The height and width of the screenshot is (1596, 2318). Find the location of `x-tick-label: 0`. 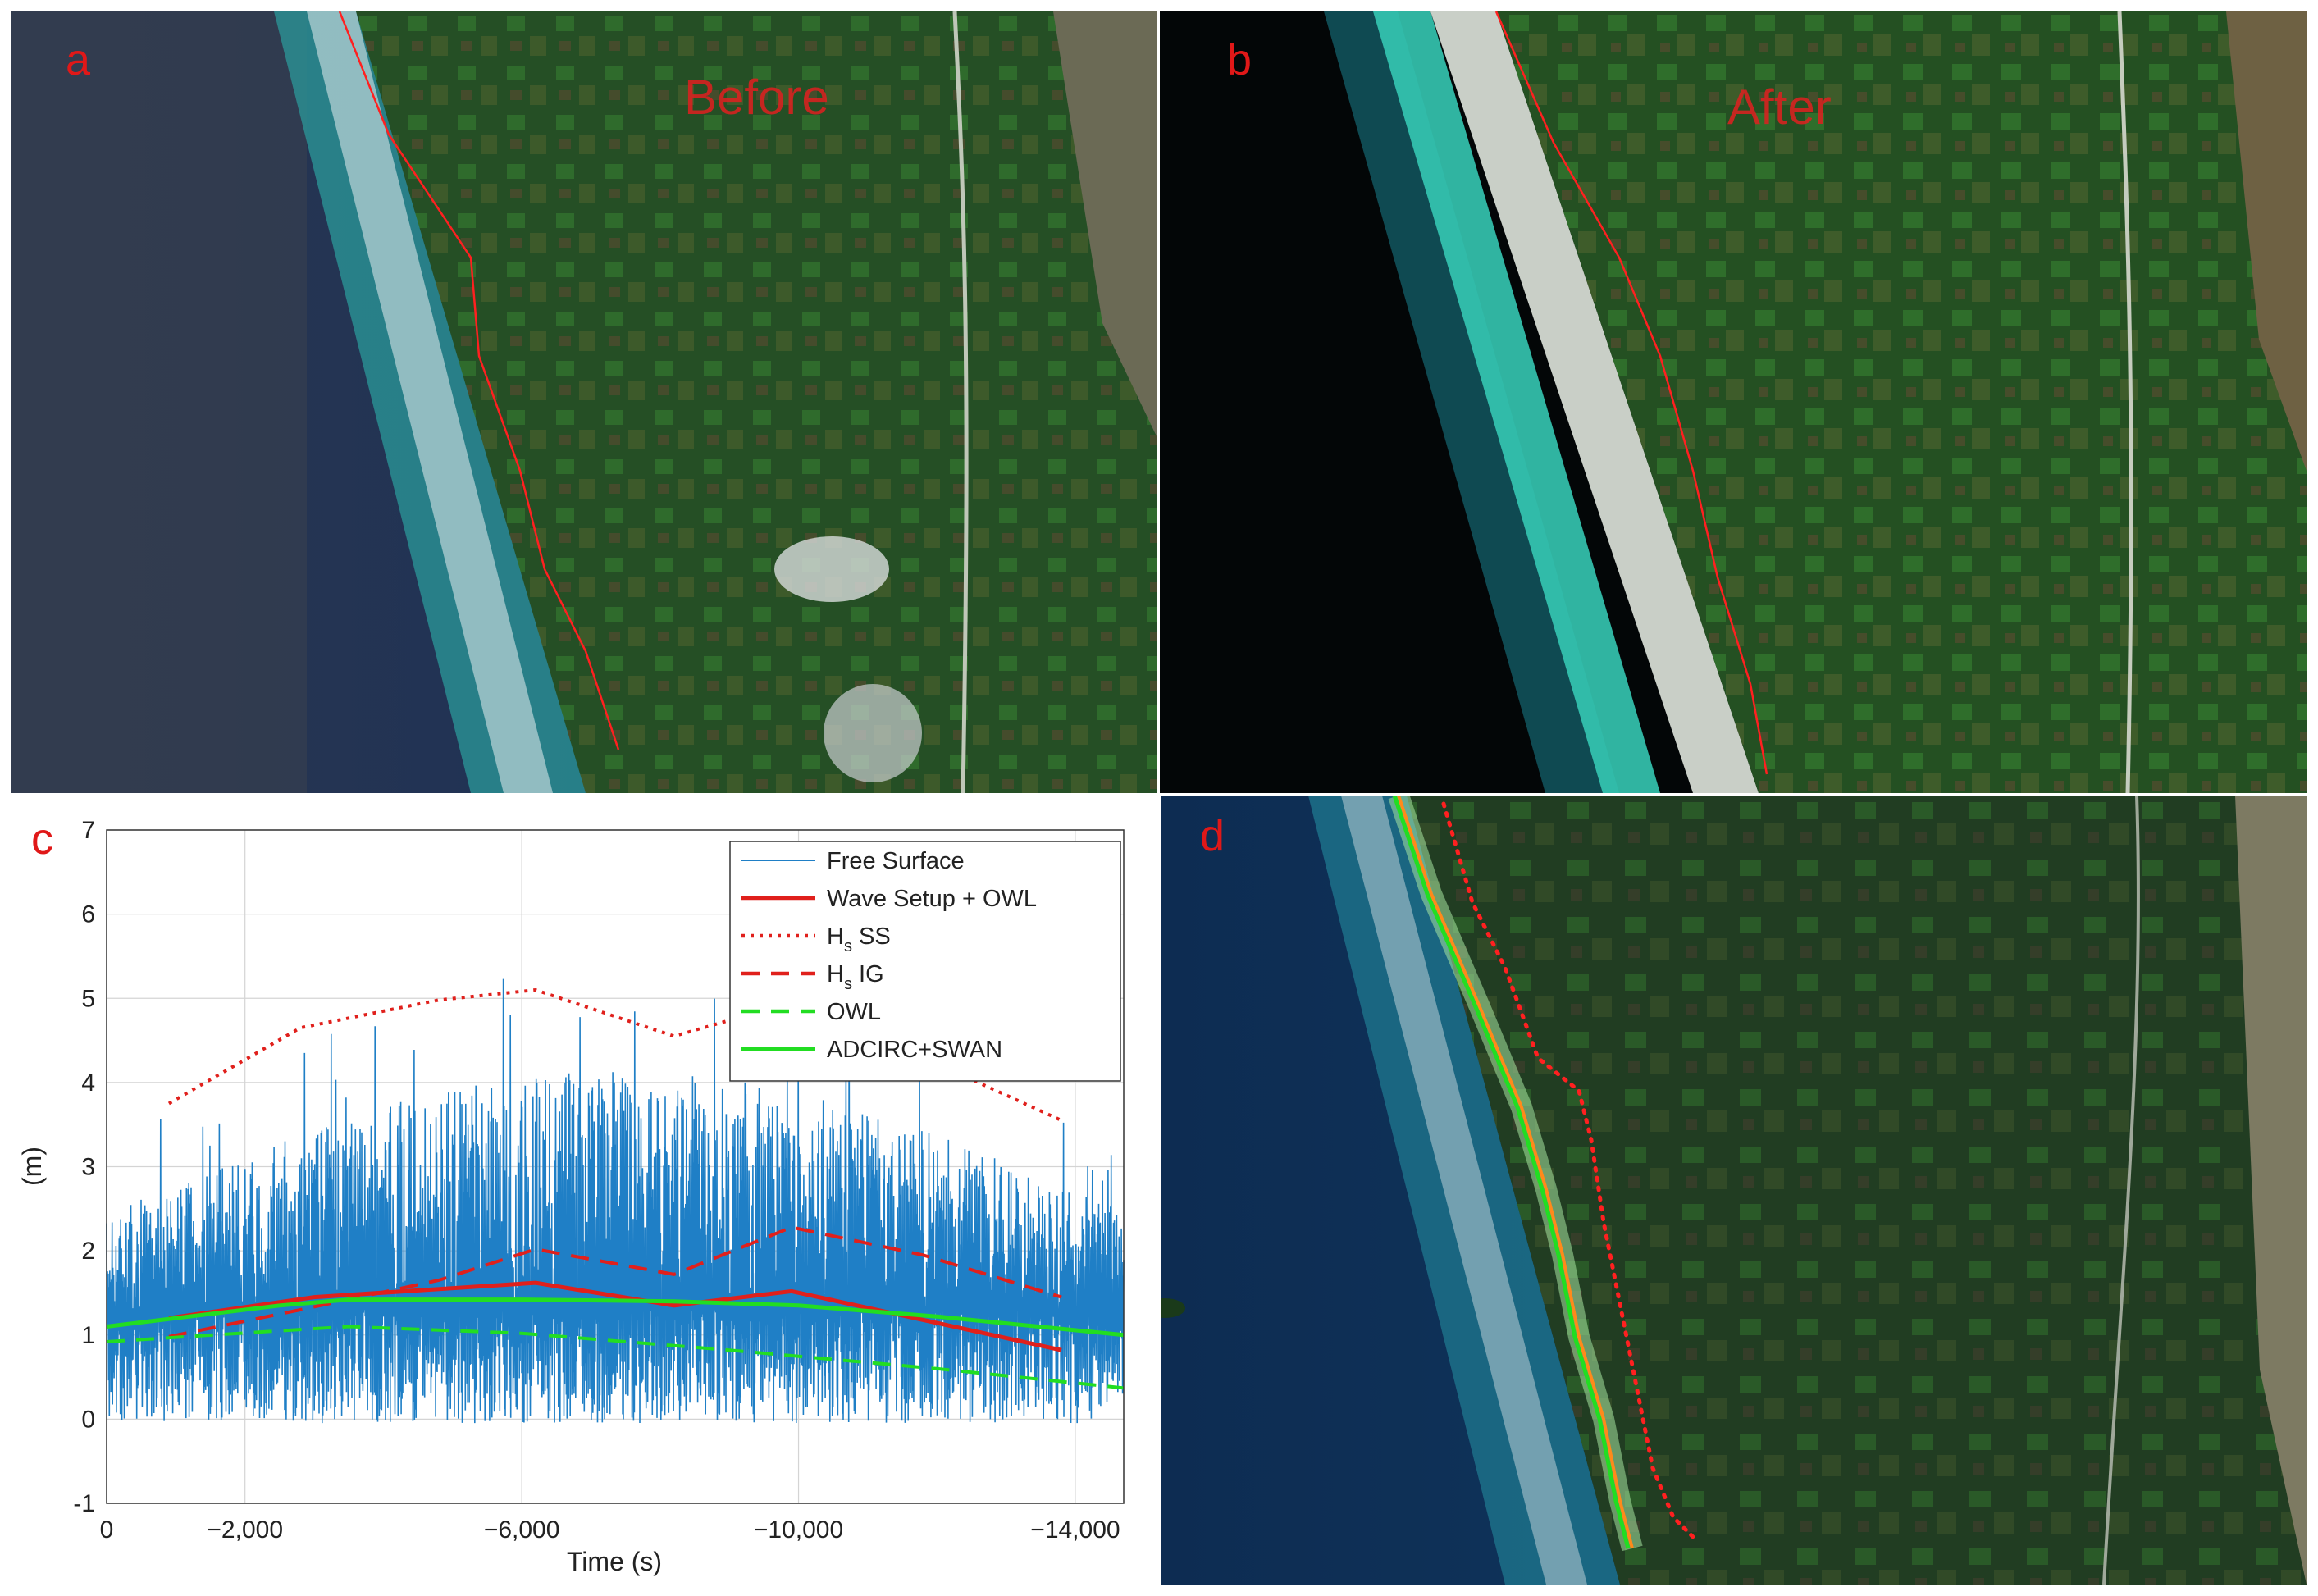

x-tick-label: 0 is located at coordinates (107, 1530).